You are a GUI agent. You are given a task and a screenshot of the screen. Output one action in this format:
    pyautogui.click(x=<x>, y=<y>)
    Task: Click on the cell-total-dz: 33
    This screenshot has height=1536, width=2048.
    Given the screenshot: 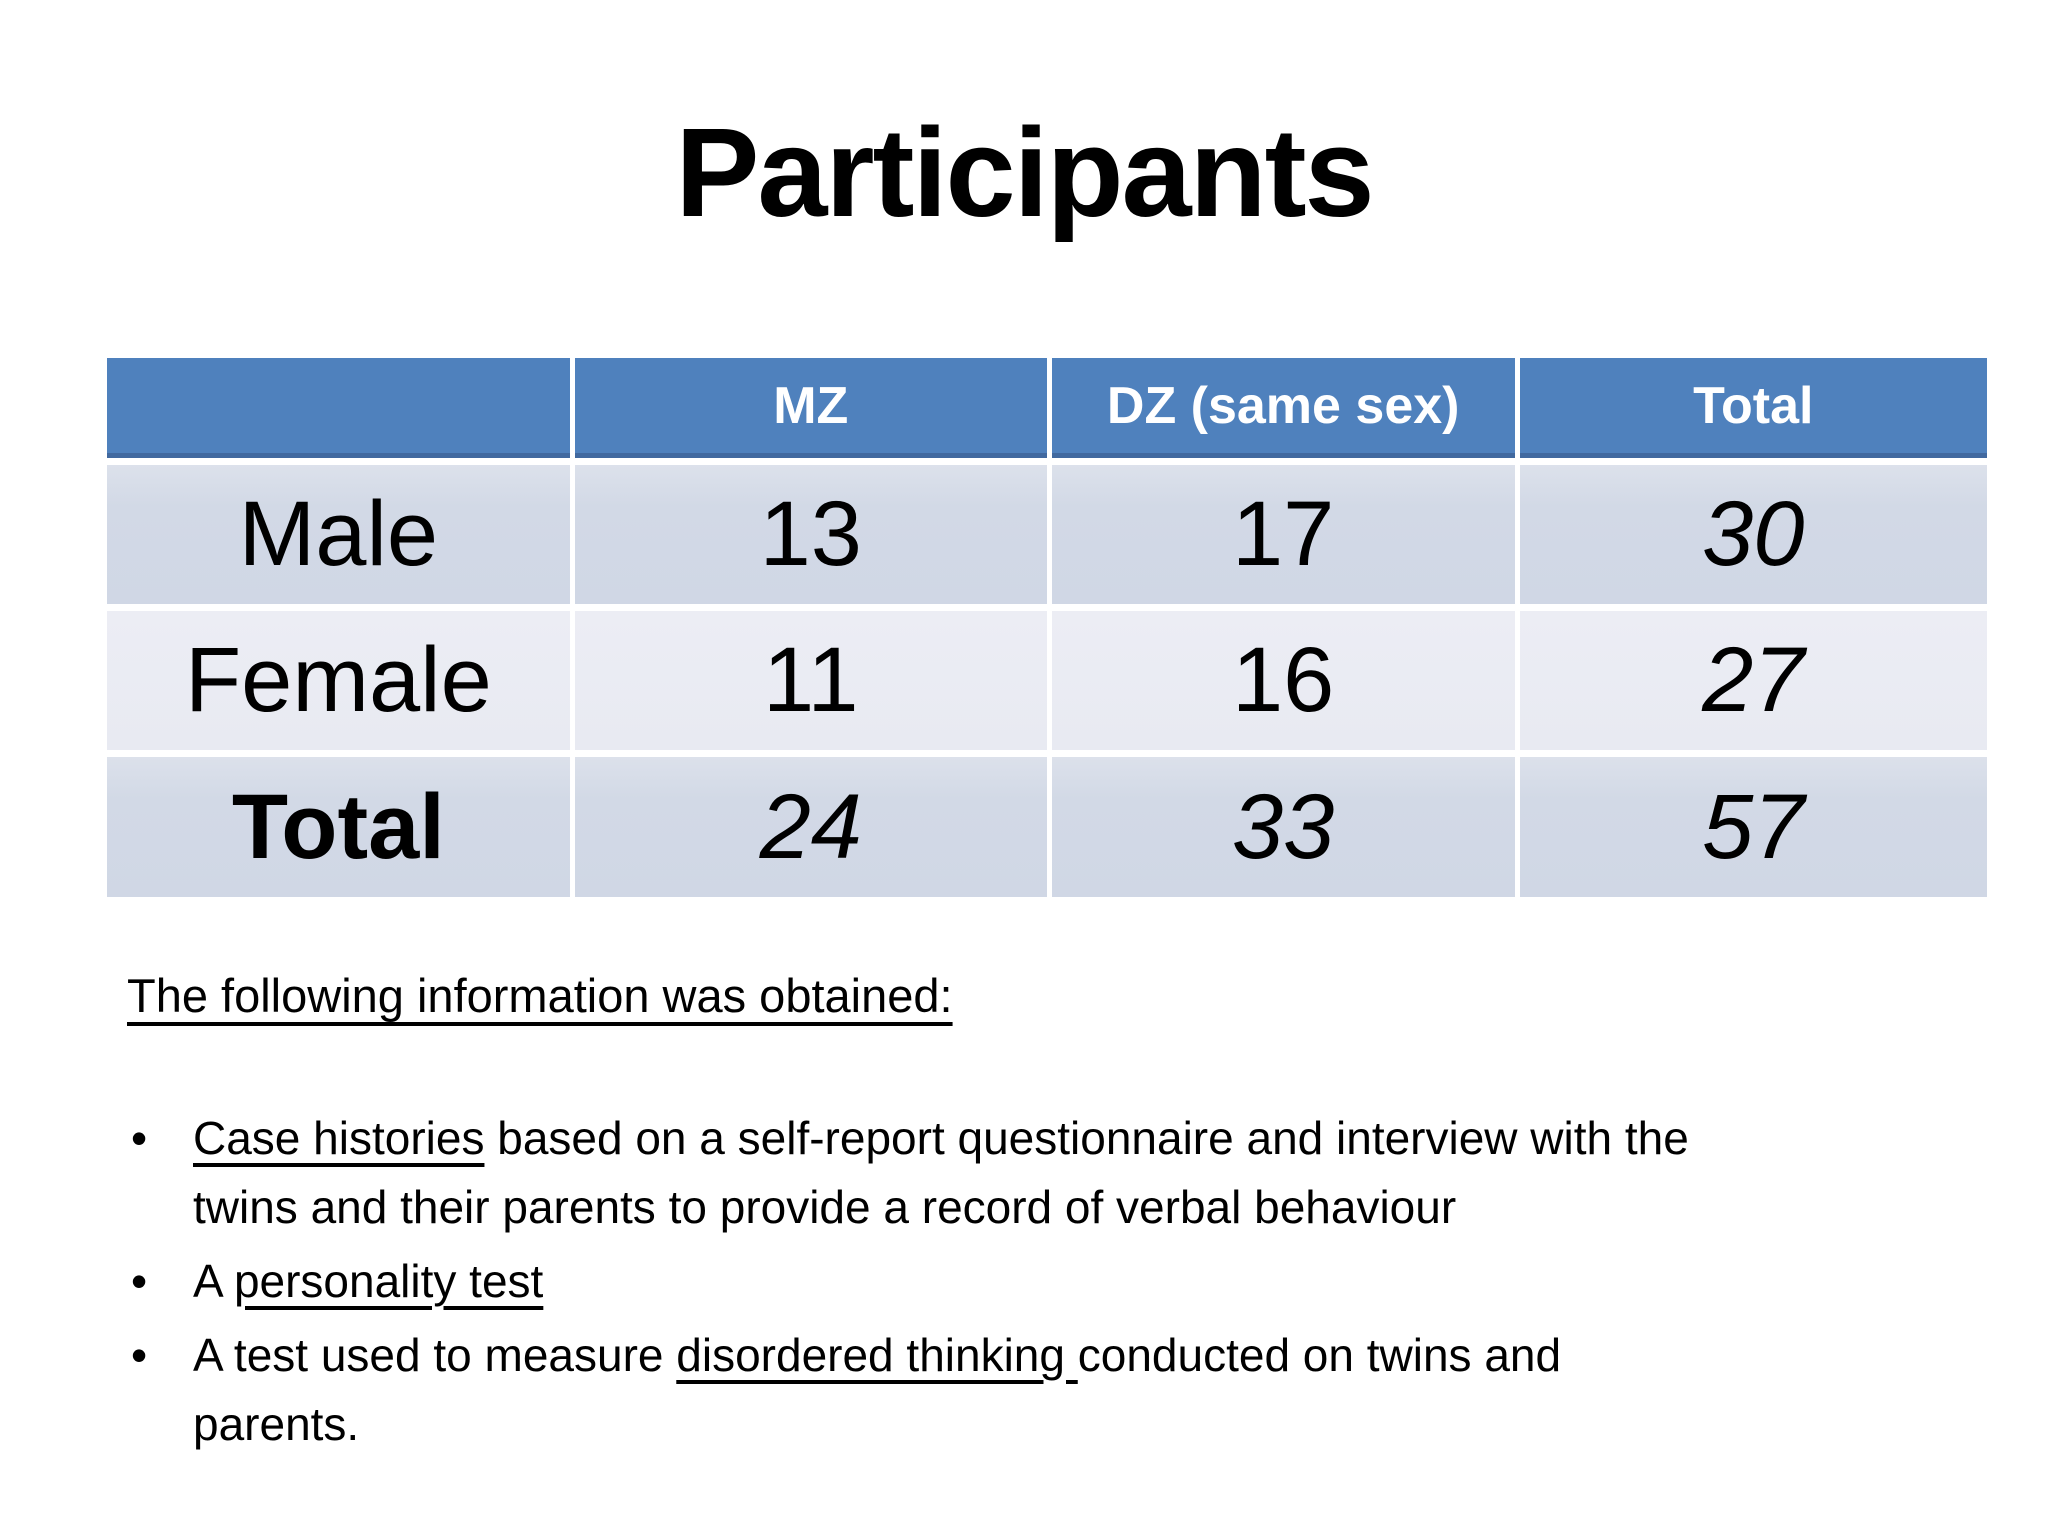 What is the action you would take?
    pyautogui.click(x=1283, y=827)
    